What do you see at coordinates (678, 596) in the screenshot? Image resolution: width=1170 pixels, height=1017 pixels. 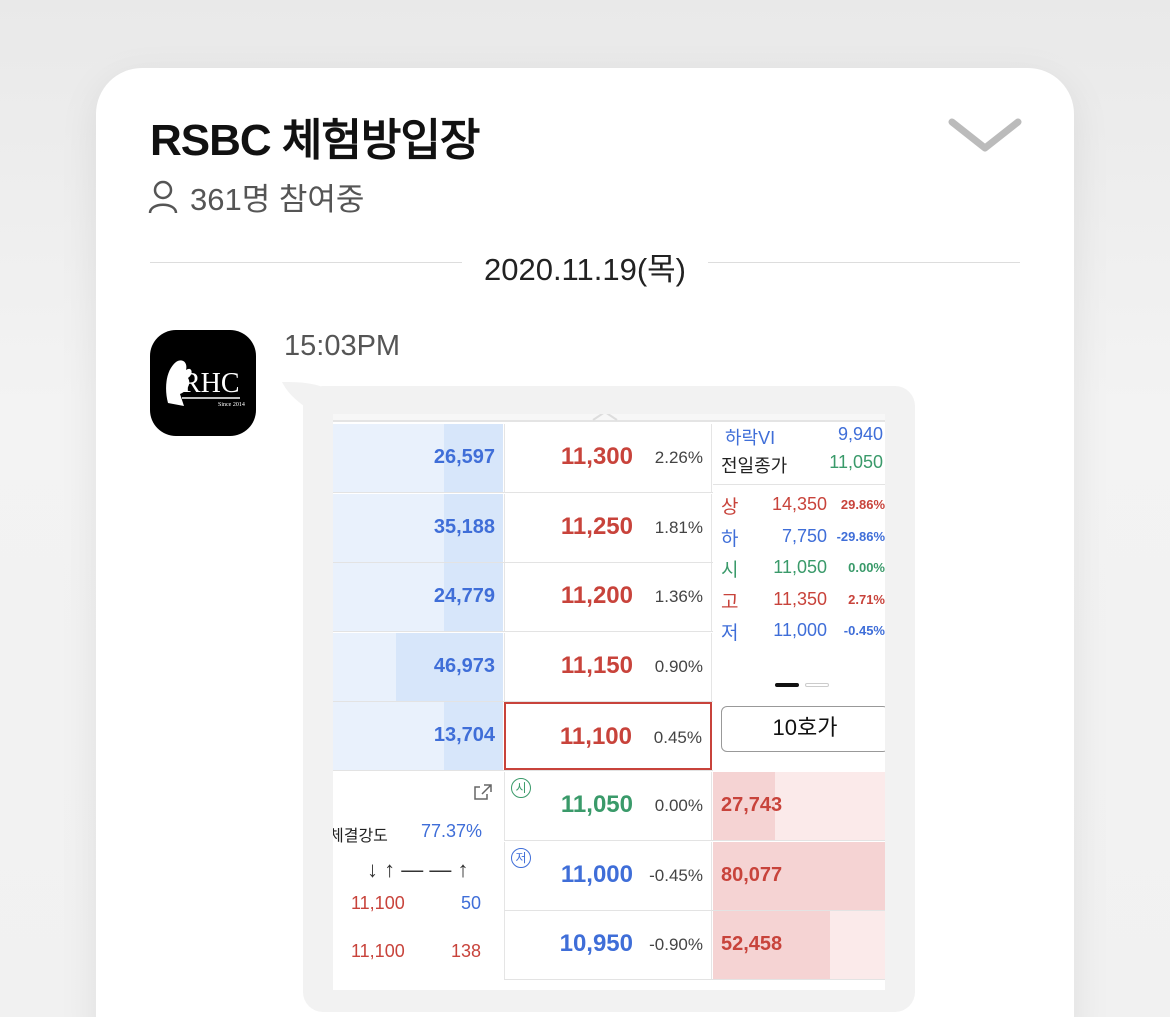 I see `change-pct: 1.36%` at bounding box center [678, 596].